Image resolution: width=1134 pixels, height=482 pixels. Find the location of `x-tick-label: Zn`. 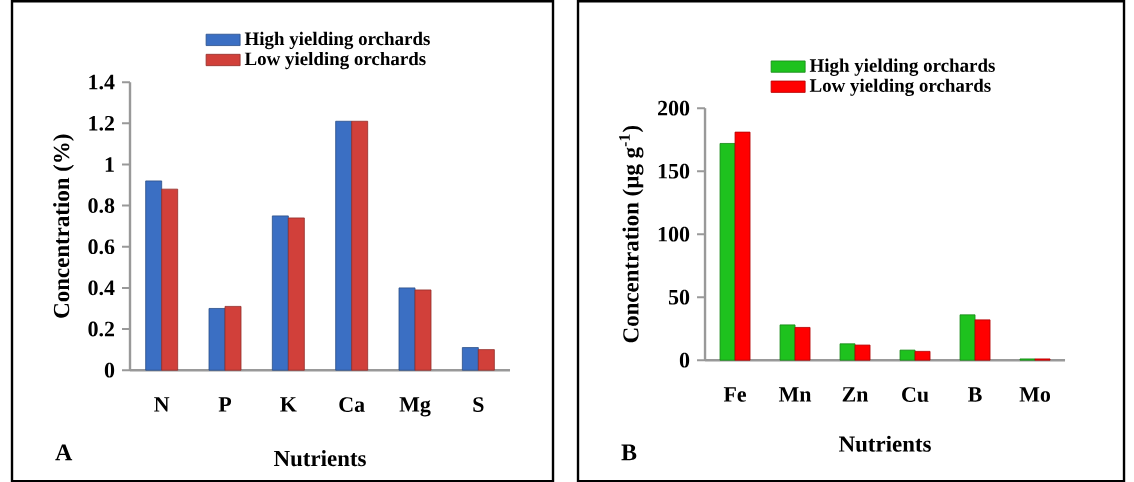

x-tick-label: Zn is located at coordinates (855, 394).